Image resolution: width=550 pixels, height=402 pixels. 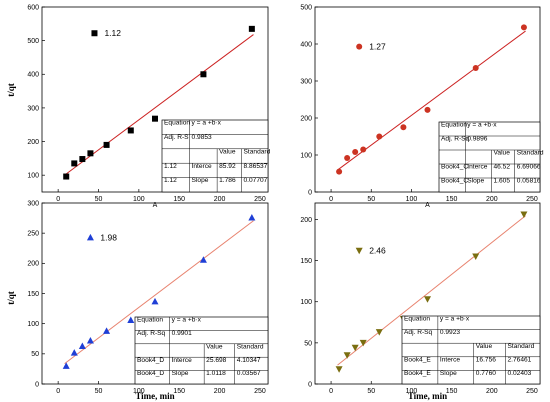 I want to click on y-tick-label: 150, so click(x=33, y=294).